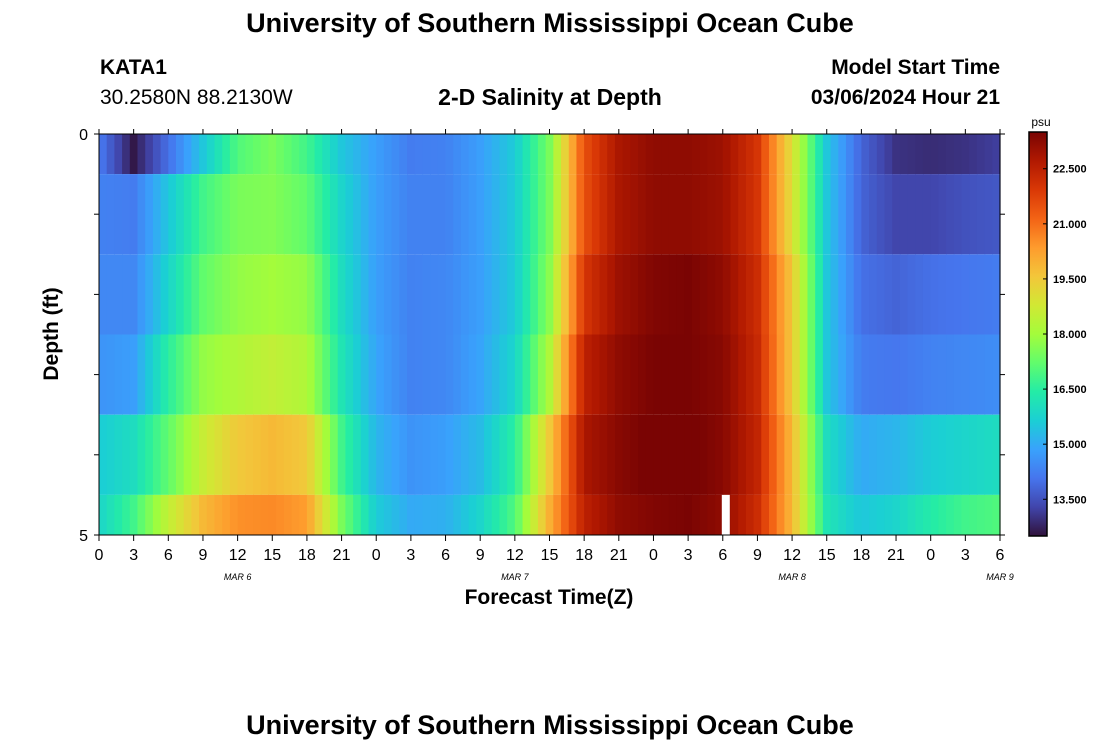 The width and height of the screenshot is (1100, 750). Describe the element at coordinates (550, 555) in the screenshot. I see `x-tick-label: 15` at that location.